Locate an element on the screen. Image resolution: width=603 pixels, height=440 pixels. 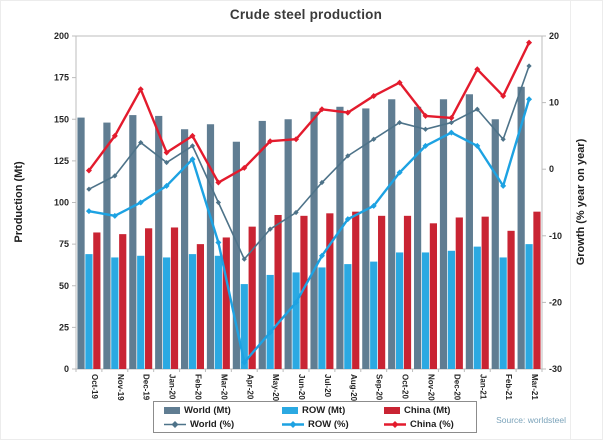
chart-title: Crude steel production is located at coordinates (306, 14).